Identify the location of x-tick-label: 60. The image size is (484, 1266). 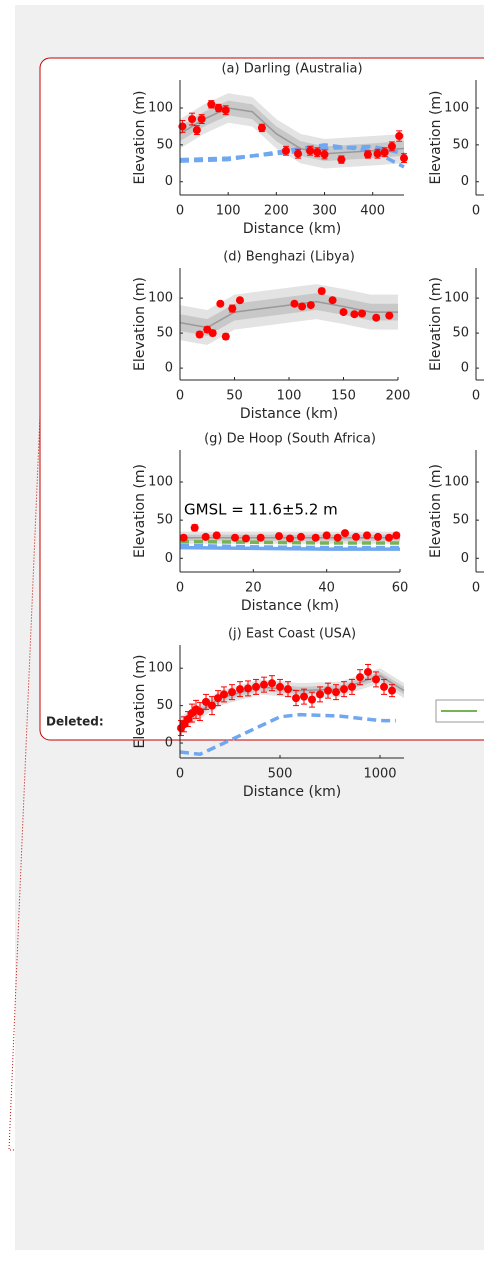
(400, 588).